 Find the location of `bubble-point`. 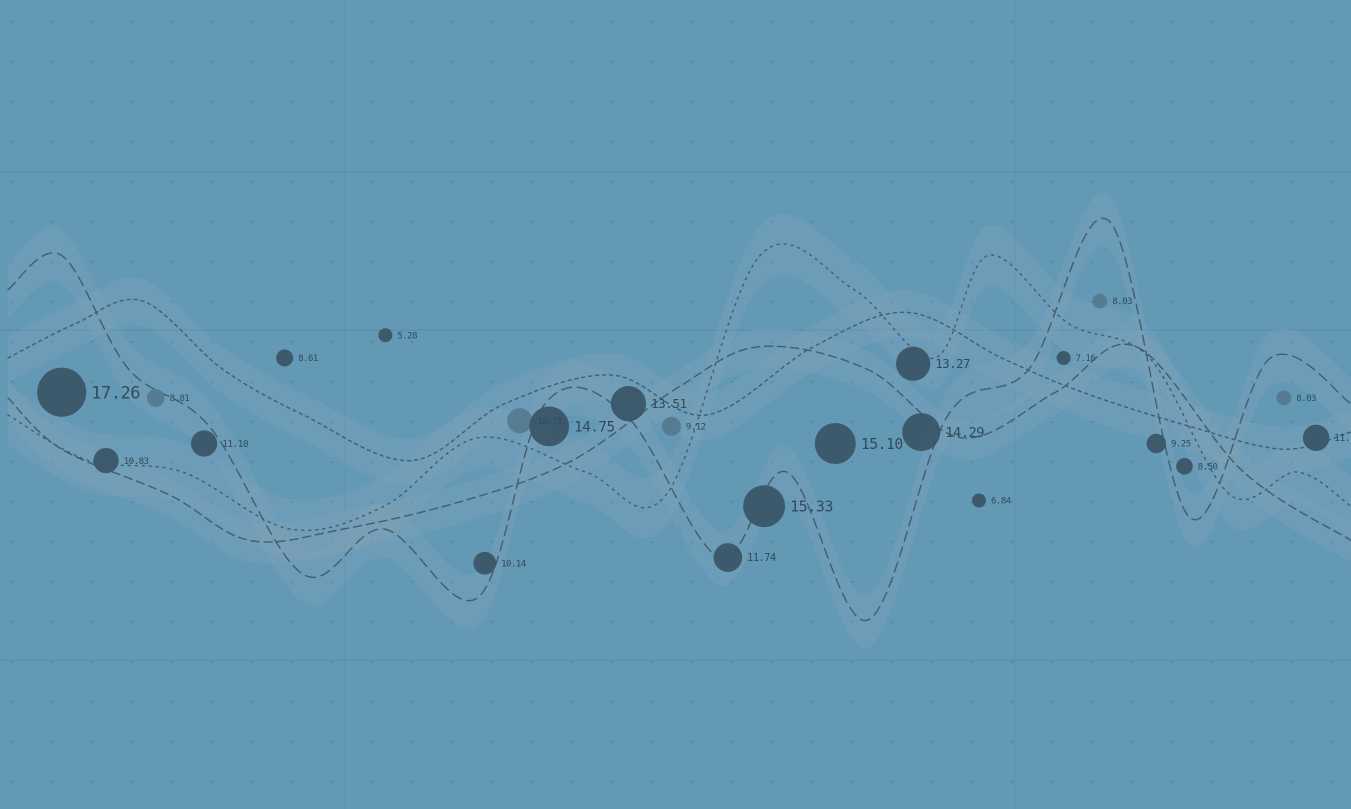

bubble-point is located at coordinates (978, 500).